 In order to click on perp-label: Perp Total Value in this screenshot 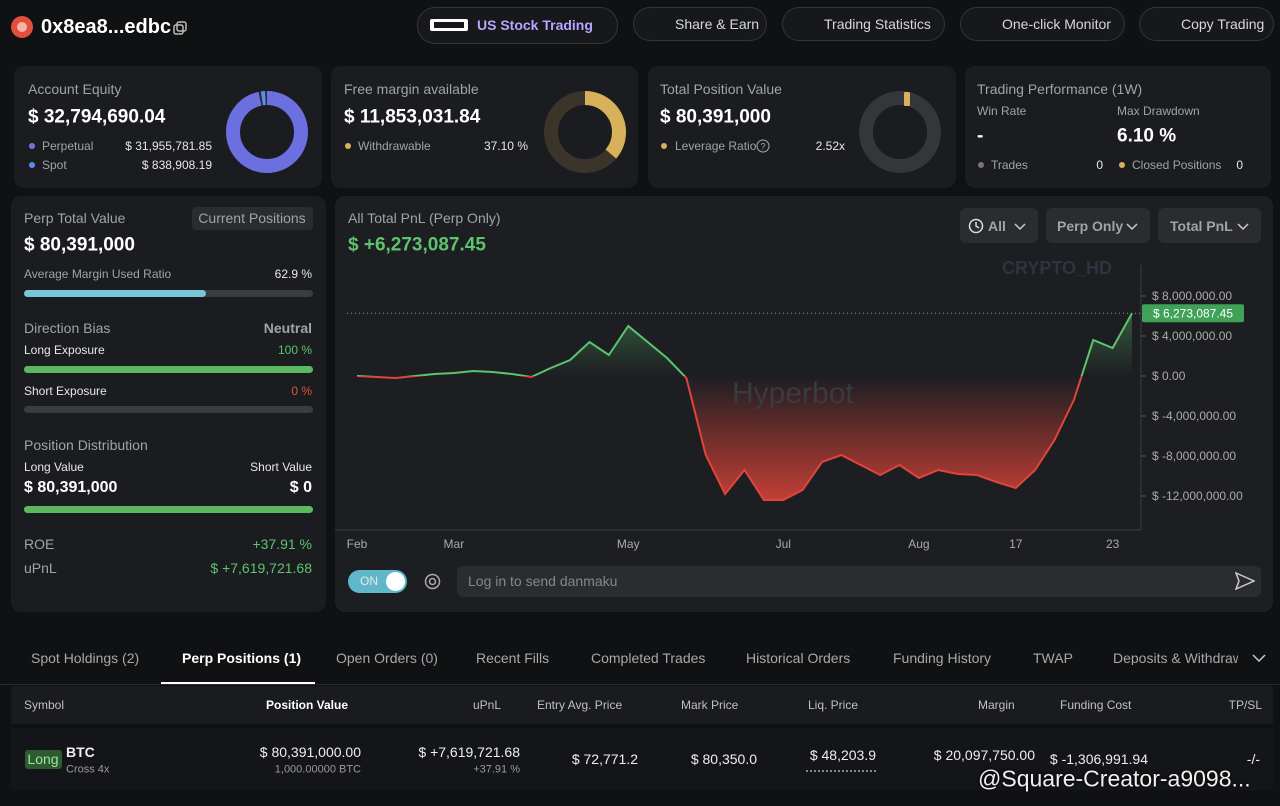, I will do `click(75, 218)`.